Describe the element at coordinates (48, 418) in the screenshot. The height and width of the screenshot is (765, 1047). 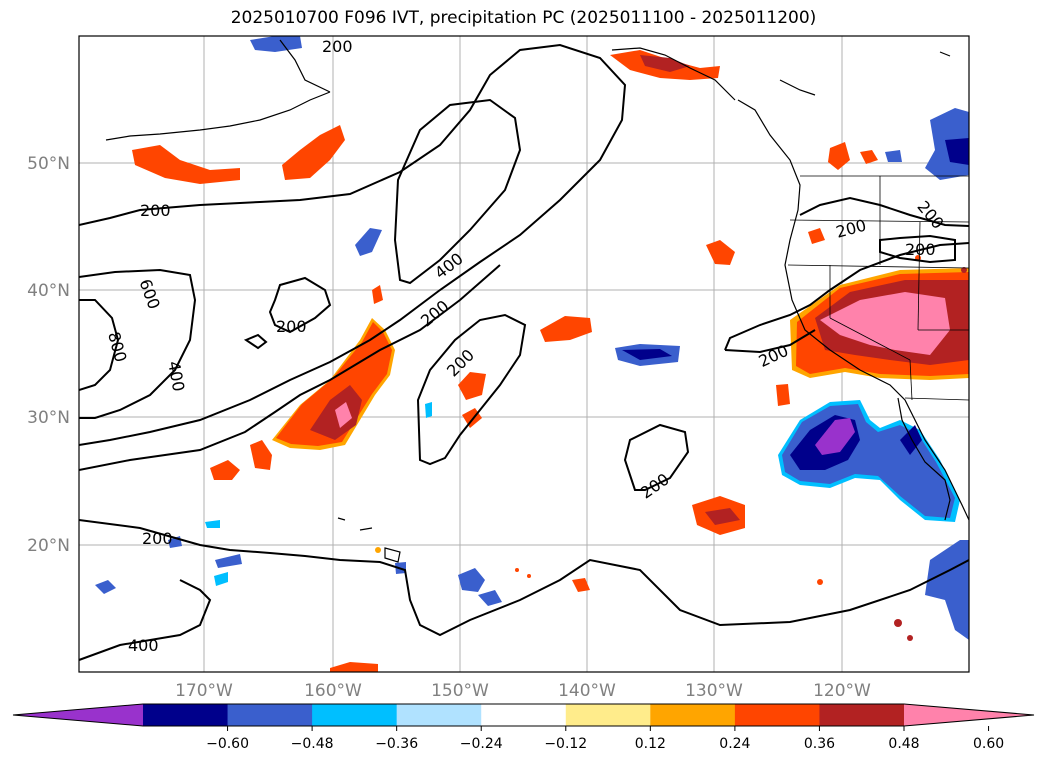
I see `lat-label: 30°N` at that location.